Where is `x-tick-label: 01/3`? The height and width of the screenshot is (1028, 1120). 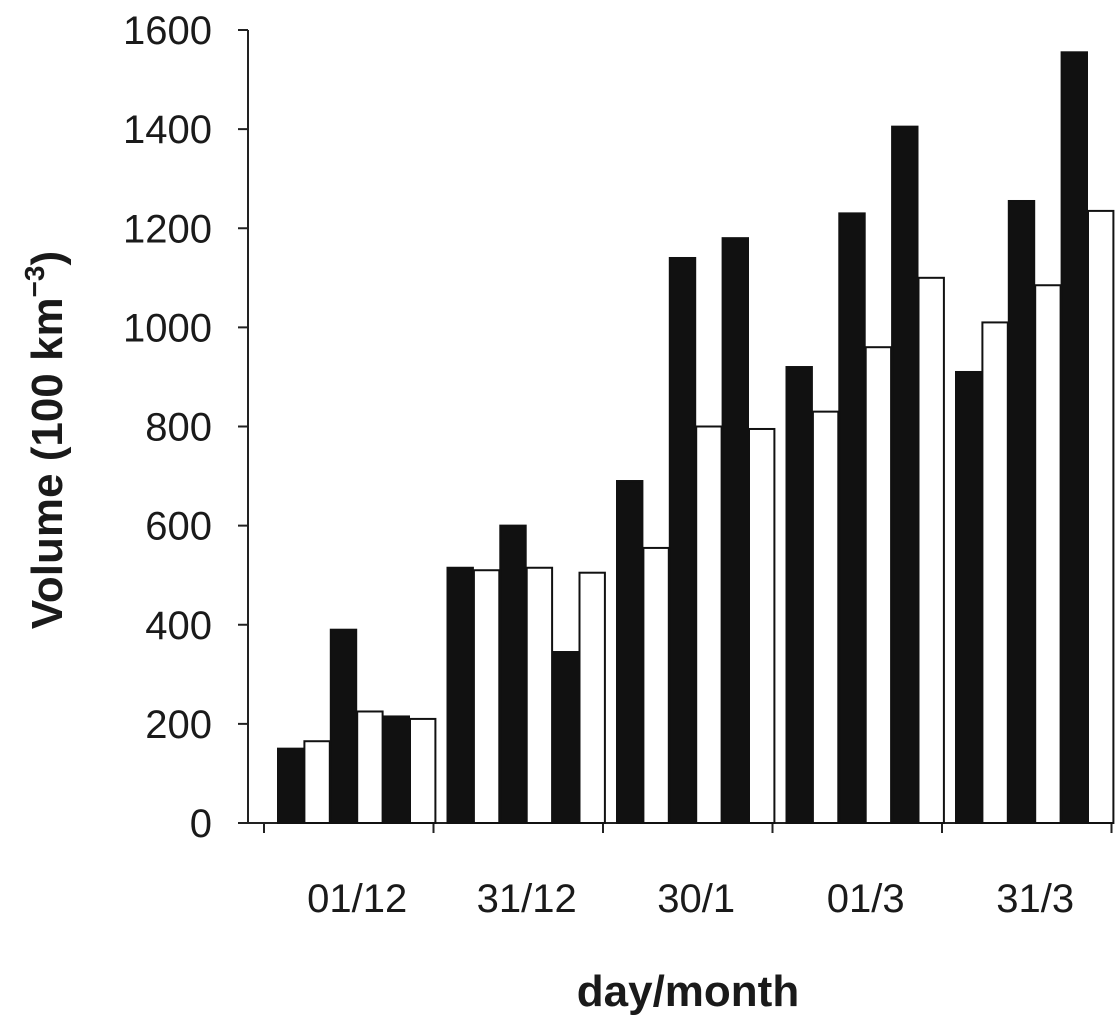 x-tick-label: 01/3 is located at coordinates (866, 899).